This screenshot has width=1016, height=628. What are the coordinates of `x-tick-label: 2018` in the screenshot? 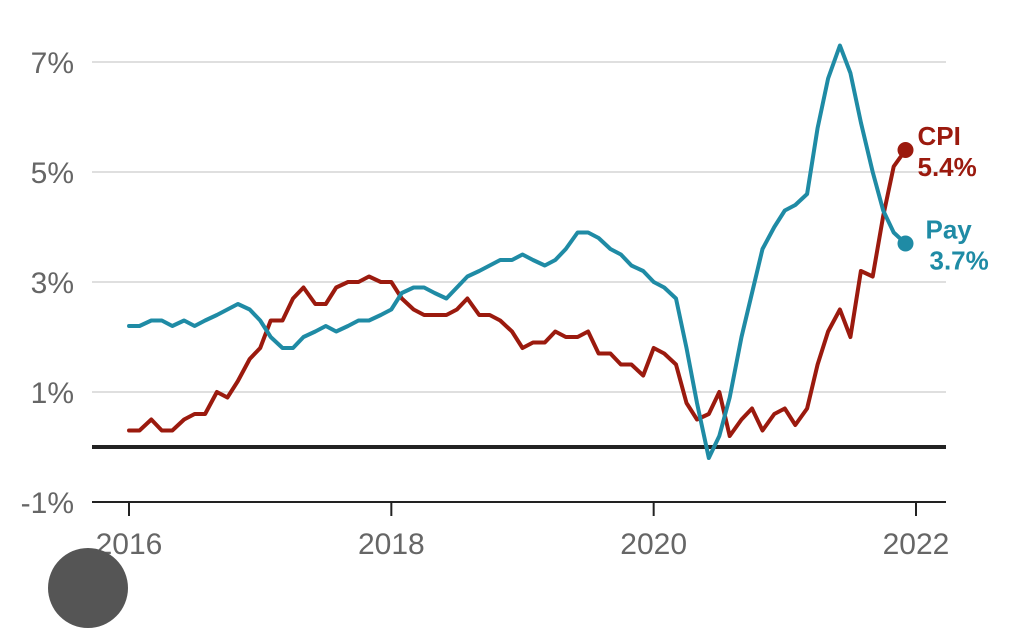 It's located at (391, 544).